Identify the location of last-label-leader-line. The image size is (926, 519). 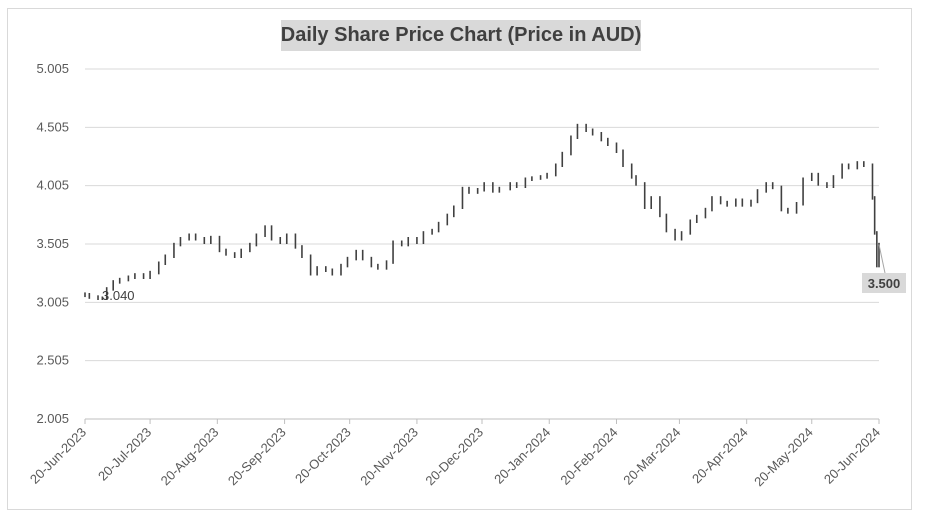
(882, 259).